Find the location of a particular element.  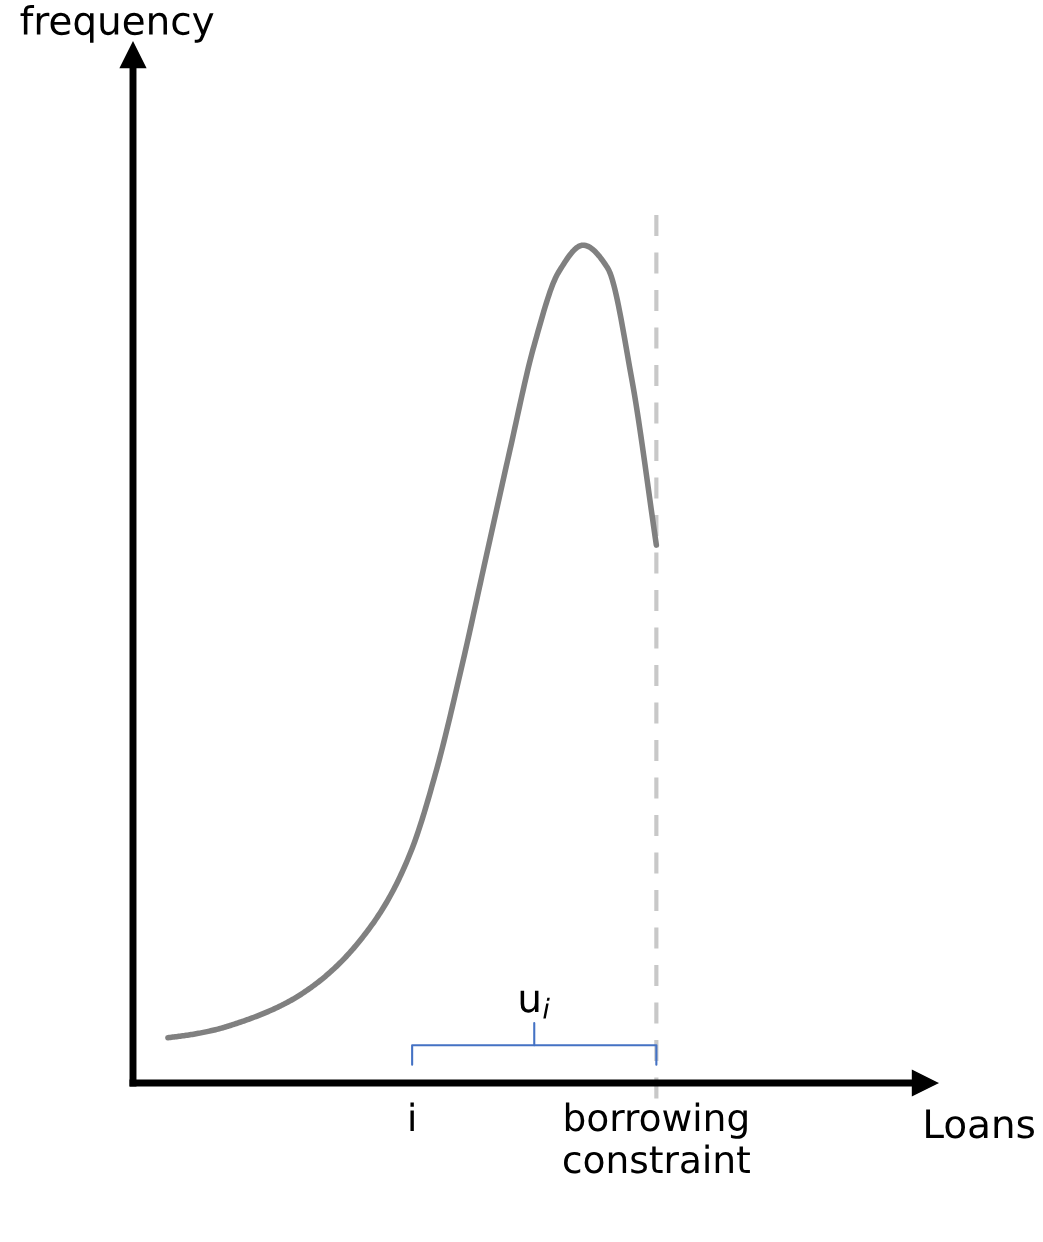

annotation: u$_{i}$ is located at coordinates (535, 1004).